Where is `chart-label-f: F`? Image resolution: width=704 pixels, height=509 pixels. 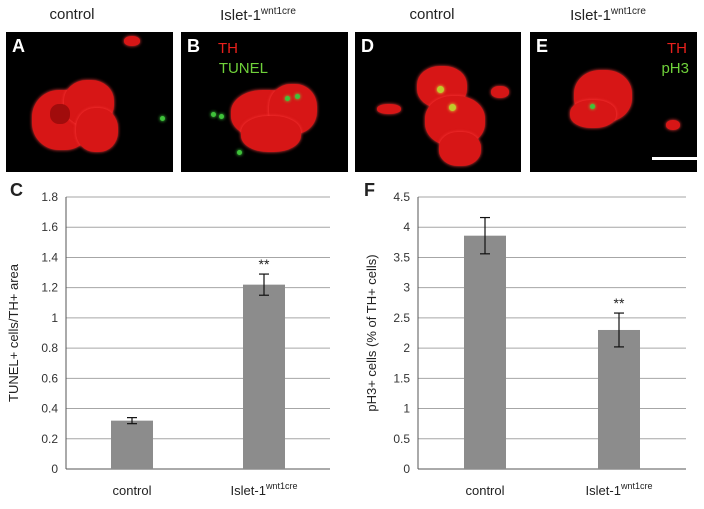 chart-label-f: F is located at coordinates (369, 190).